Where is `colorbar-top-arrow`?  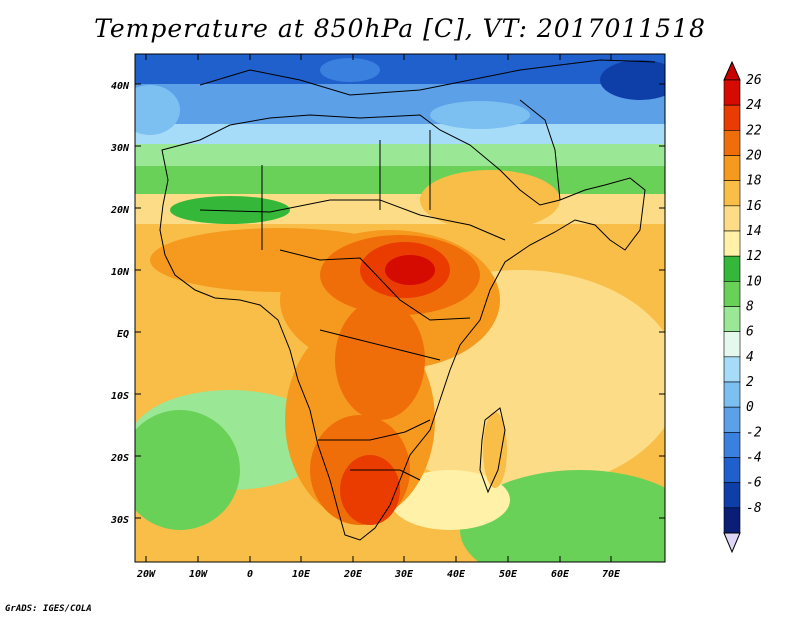 colorbar-top-arrow is located at coordinates (732, 70).